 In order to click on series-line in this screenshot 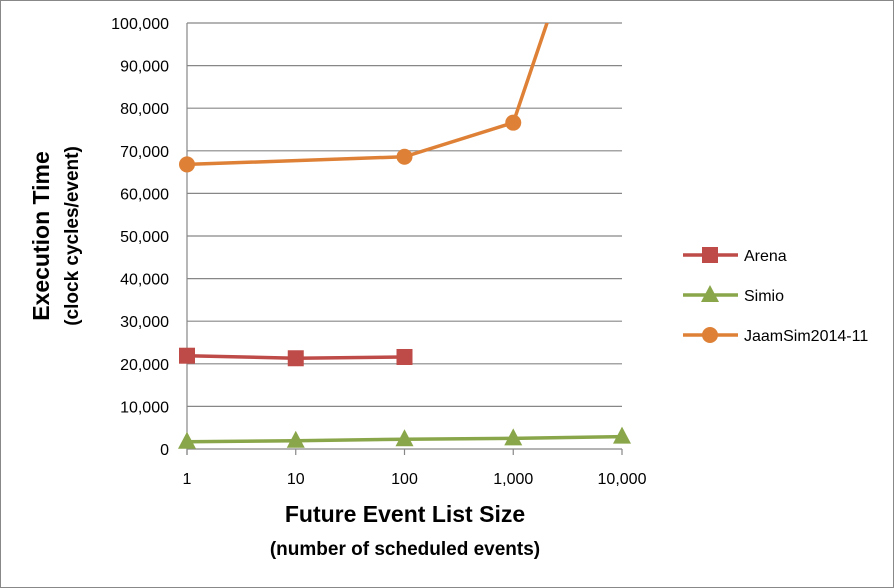, I will do `click(367, 95)`.